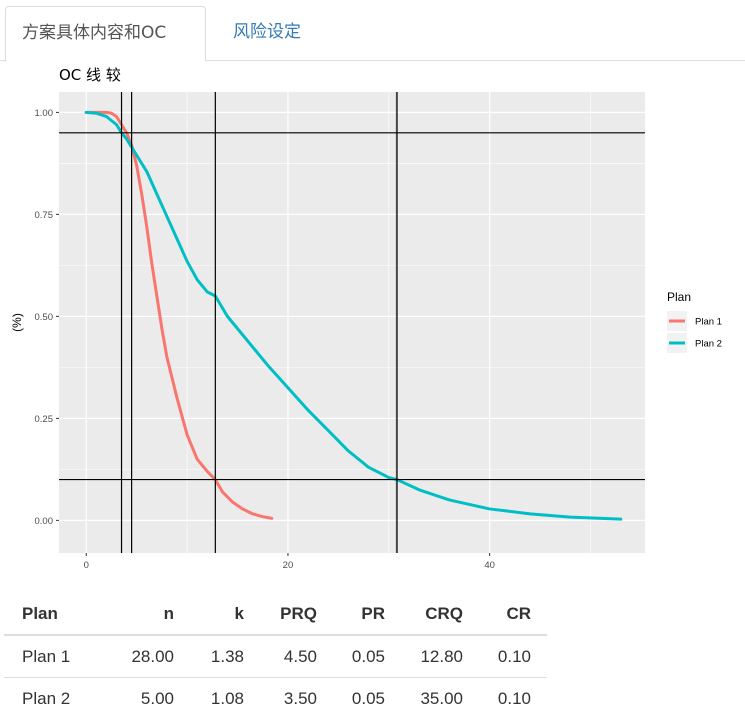 The width and height of the screenshot is (745, 720). I want to click on header-crq: CRQ, so click(424, 615).